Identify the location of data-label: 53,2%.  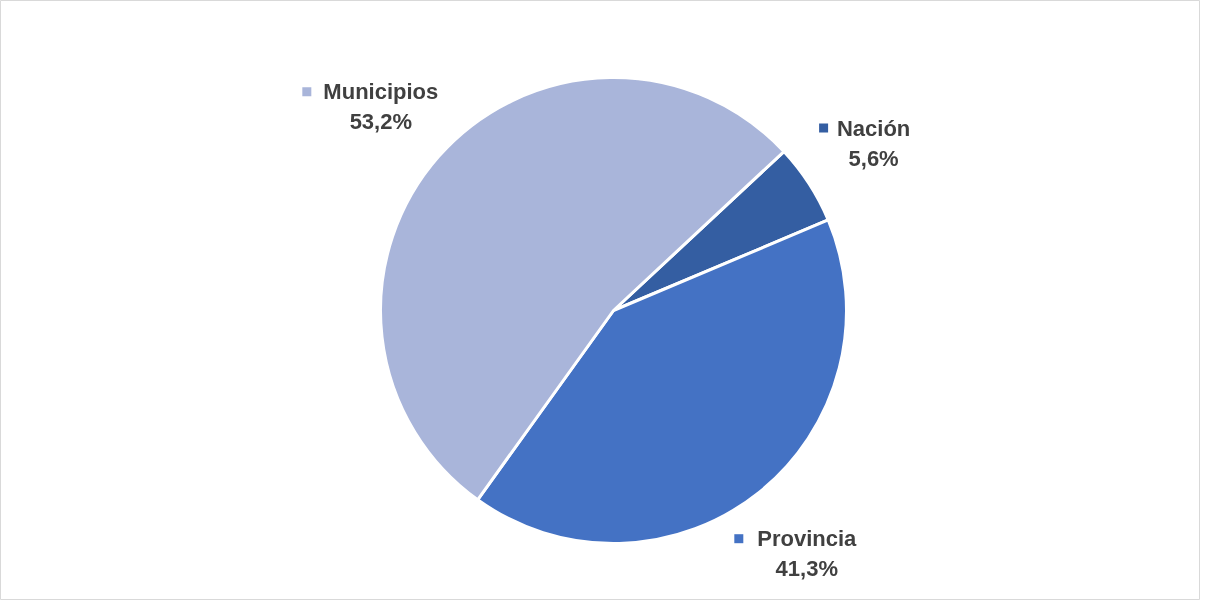
(381, 122).